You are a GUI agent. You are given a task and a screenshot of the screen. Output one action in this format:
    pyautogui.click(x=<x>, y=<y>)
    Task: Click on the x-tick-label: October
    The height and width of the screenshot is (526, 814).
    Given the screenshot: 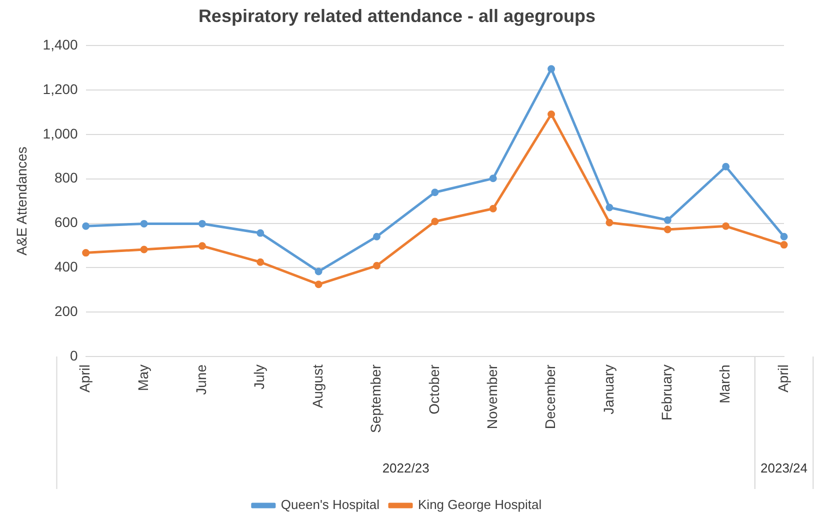 What is the action you would take?
    pyautogui.click(x=434, y=389)
    